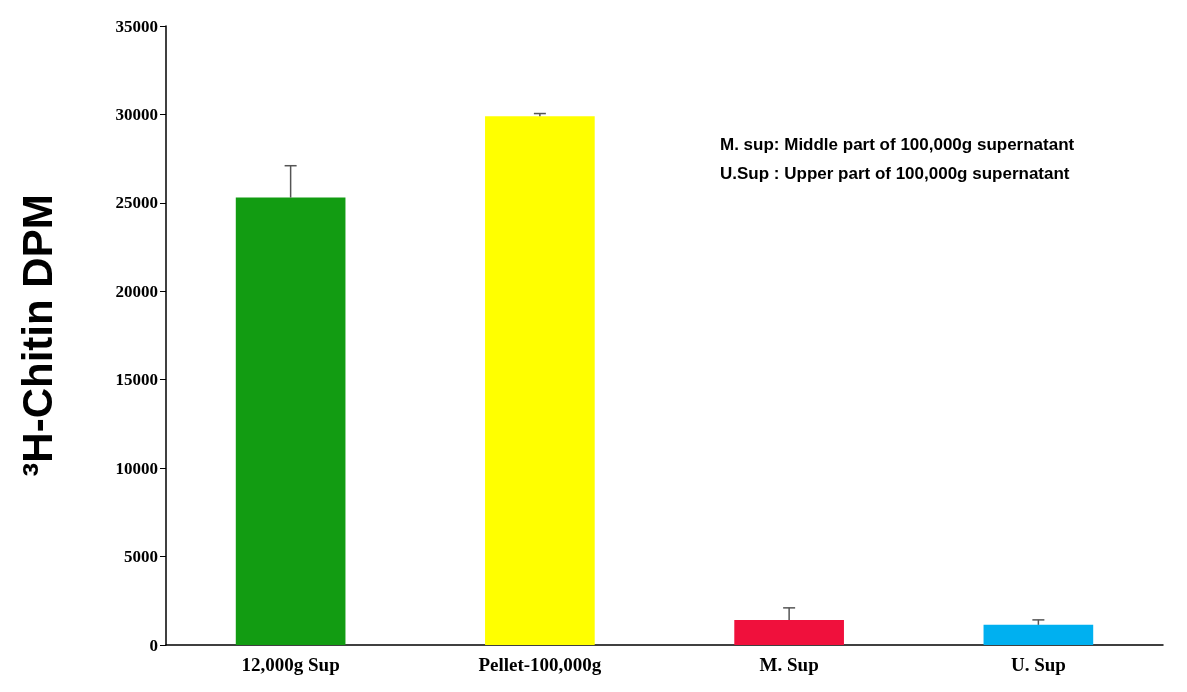  What do you see at coordinates (540, 664) in the screenshot?
I see `x-tick-label: Pellet-100,000g` at bounding box center [540, 664].